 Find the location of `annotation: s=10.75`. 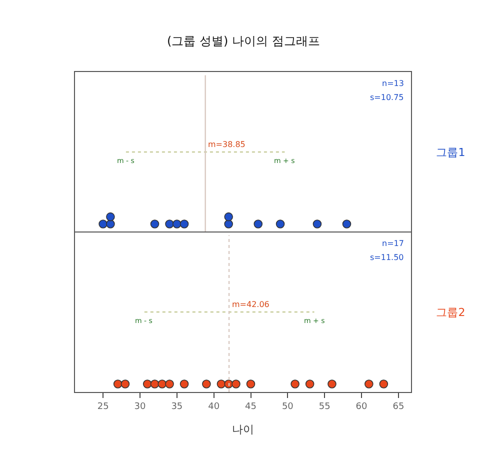

annotation: s=10.75 is located at coordinates (387, 97).